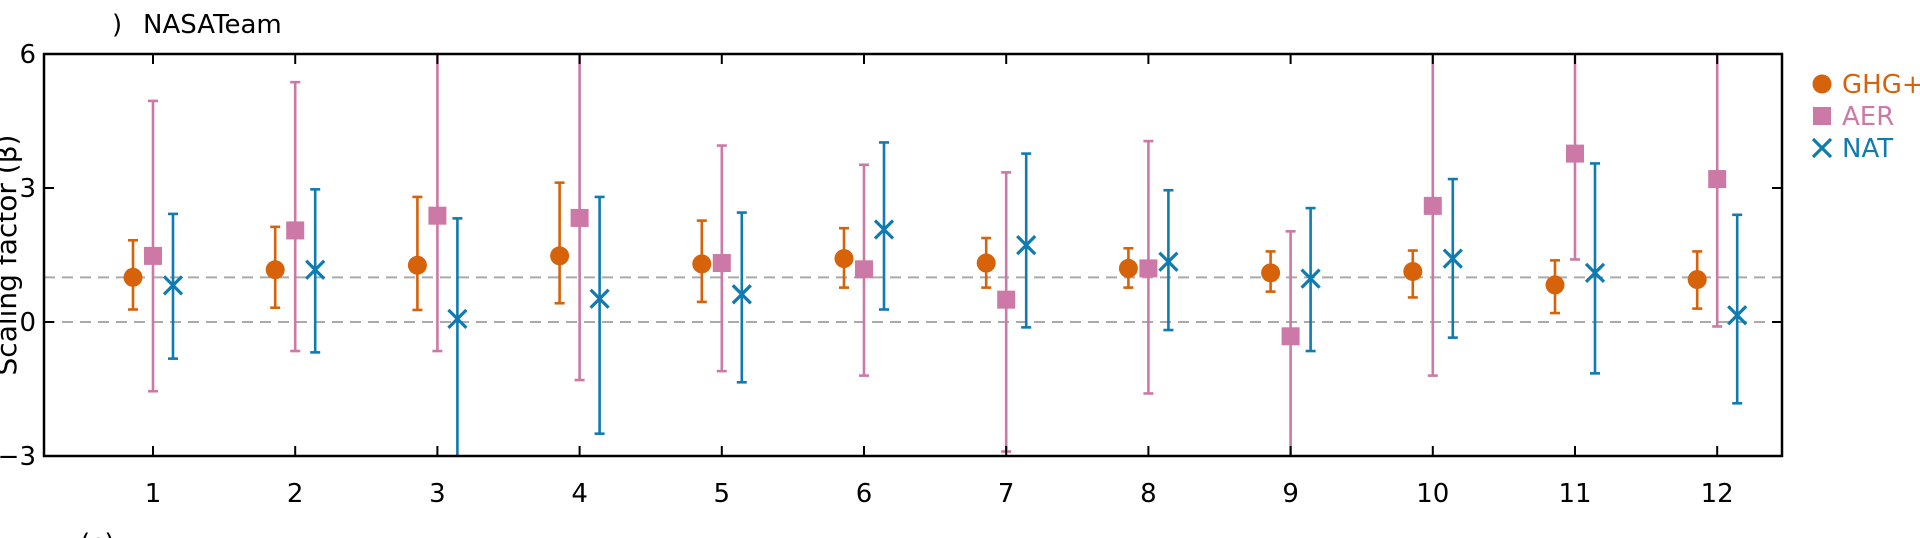 This screenshot has width=1920, height=538. I want to click on x-tick-label: 2, so click(295, 494).